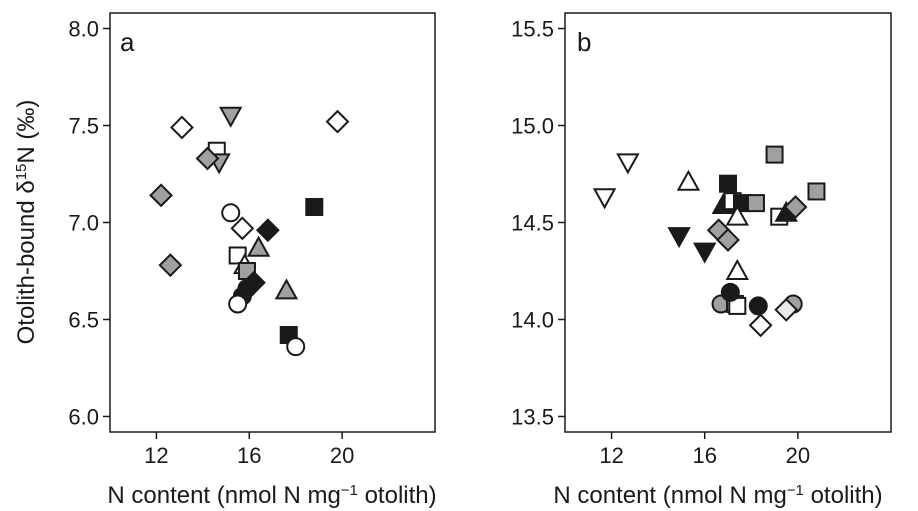 Image resolution: width=918 pixels, height=511 pixels. Describe the element at coordinates (83, 29) in the screenshot. I see `y-tick-label: 8.0` at that location.